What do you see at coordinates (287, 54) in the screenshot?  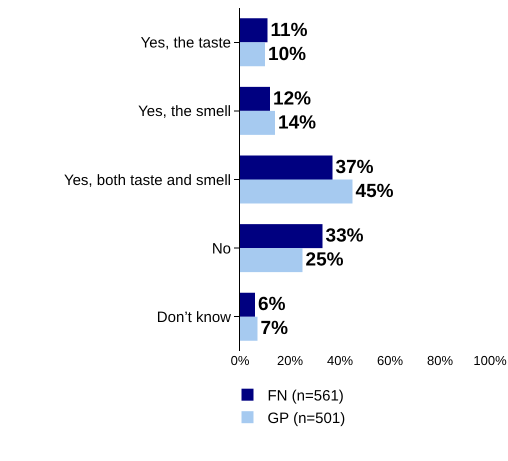 I see `data-label: 10%` at bounding box center [287, 54].